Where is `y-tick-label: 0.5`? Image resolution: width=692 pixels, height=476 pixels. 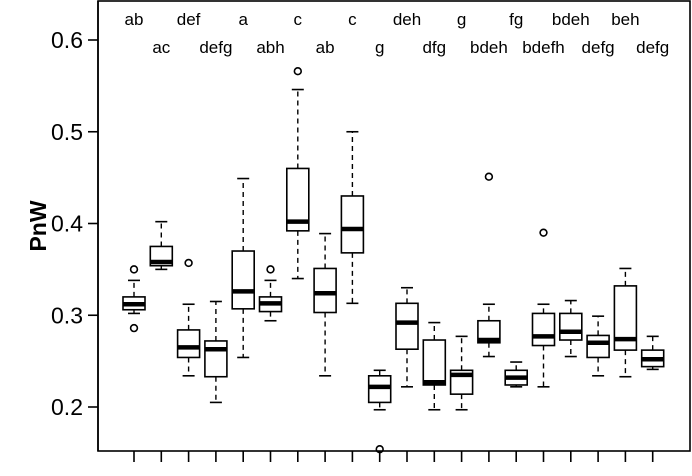 y-tick-label: 0.5 is located at coordinates (67, 132).